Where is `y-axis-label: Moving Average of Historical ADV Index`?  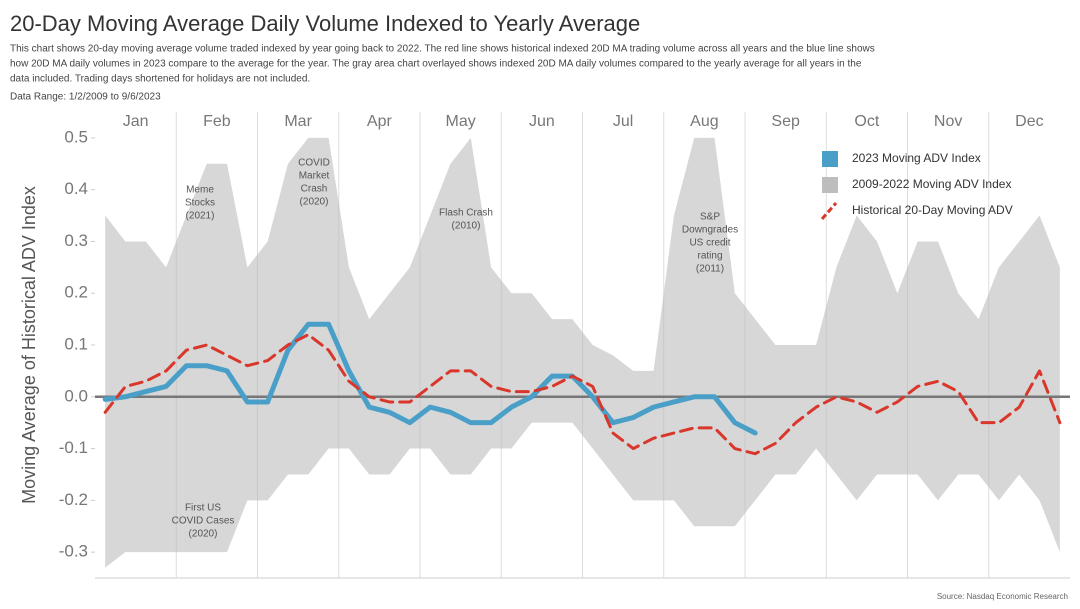 y-axis-label: Moving Average of Historical ADV Index is located at coordinates (29, 345).